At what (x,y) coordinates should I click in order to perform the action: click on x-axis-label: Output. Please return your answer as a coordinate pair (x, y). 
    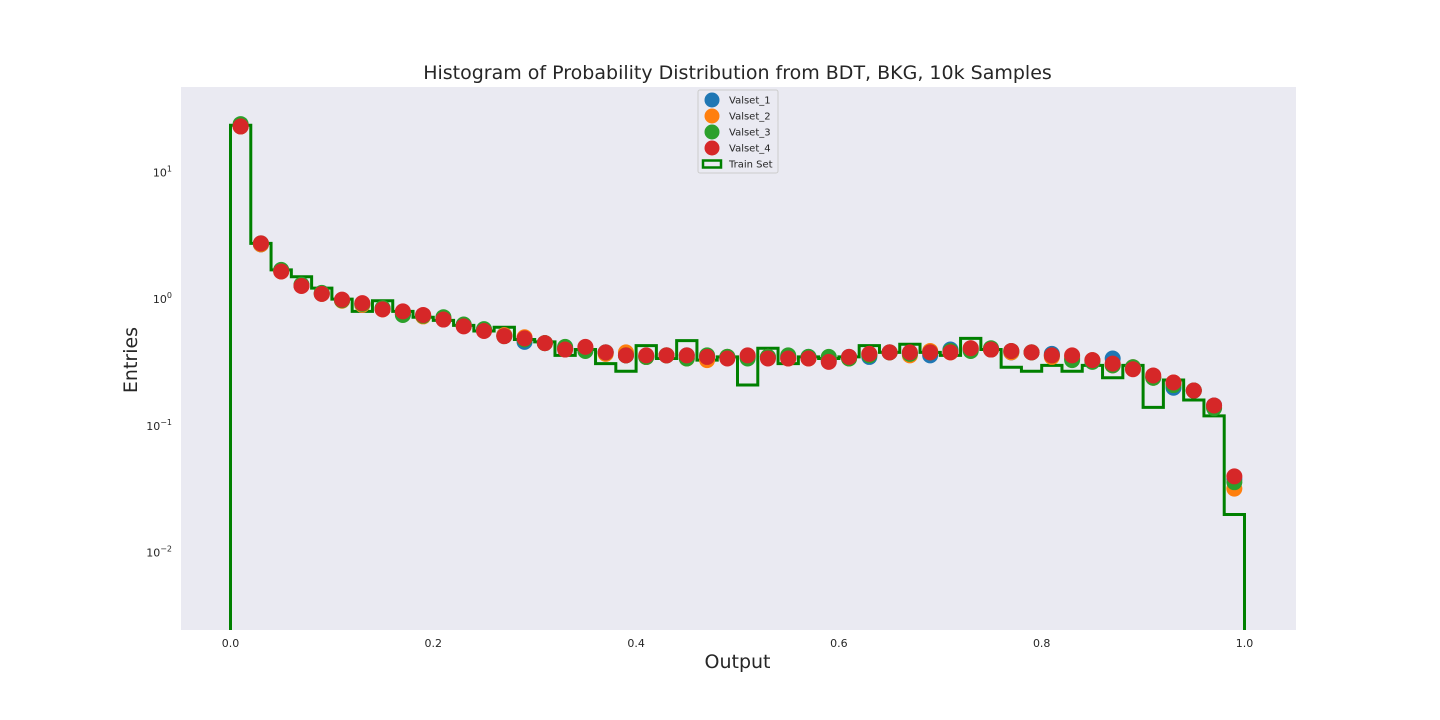
    Looking at the image, I should click on (738, 662).